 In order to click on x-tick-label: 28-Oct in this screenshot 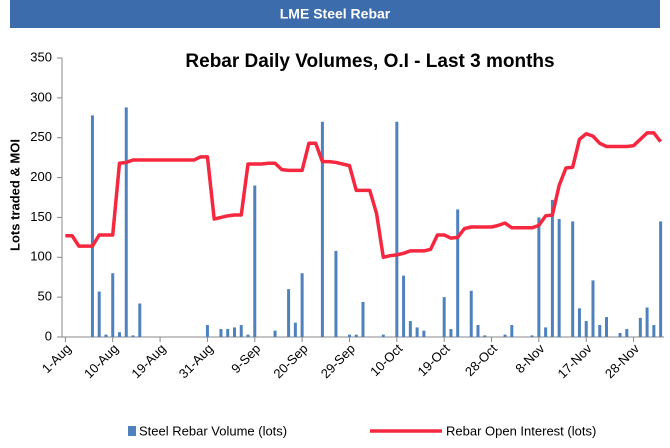, I will do `click(481, 360)`.